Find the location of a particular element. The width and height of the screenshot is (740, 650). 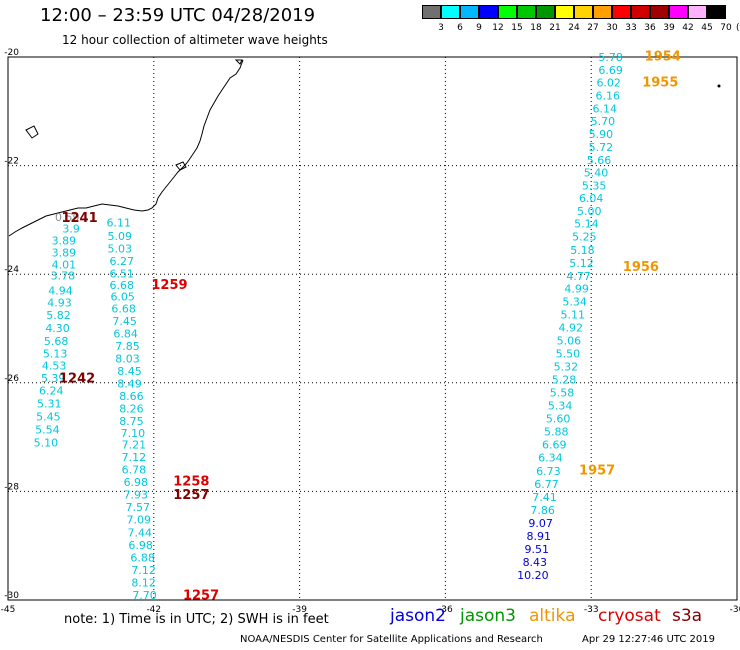

wave-height-value: 6.27 is located at coordinates (121, 261).